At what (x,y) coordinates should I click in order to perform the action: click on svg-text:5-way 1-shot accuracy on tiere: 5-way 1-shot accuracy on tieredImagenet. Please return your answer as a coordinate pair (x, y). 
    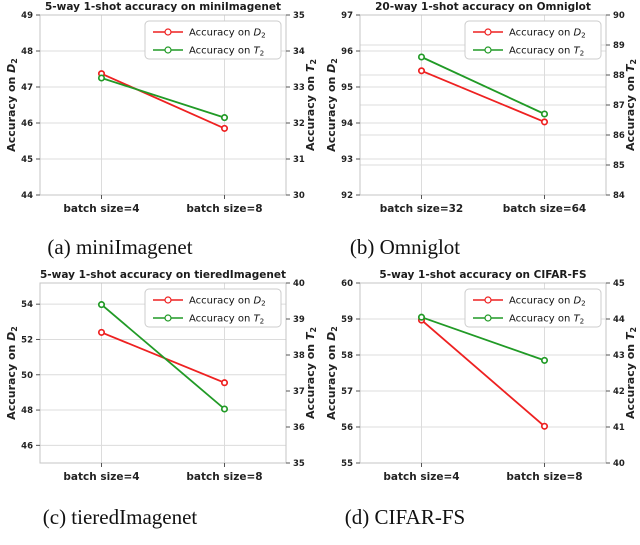
    Looking at the image, I should click on (163, 275).